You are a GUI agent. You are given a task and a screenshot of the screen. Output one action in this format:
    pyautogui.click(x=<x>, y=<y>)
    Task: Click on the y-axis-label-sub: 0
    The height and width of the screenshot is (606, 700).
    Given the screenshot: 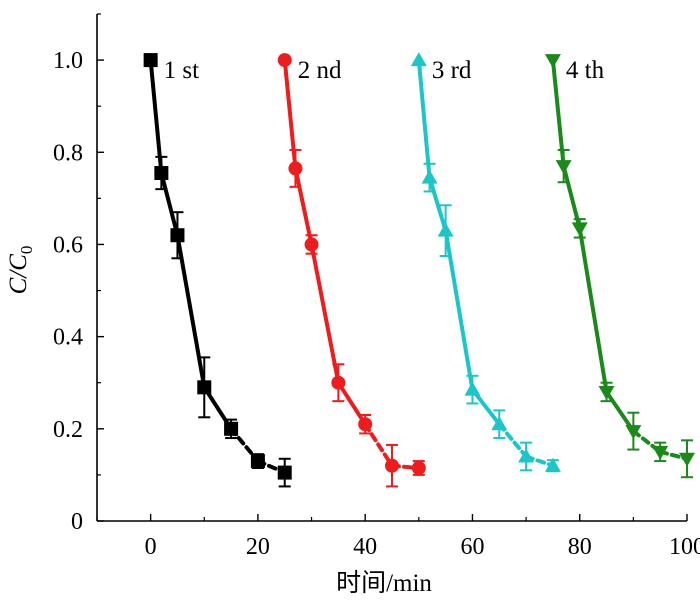 What is the action you would take?
    pyautogui.click(x=26, y=250)
    